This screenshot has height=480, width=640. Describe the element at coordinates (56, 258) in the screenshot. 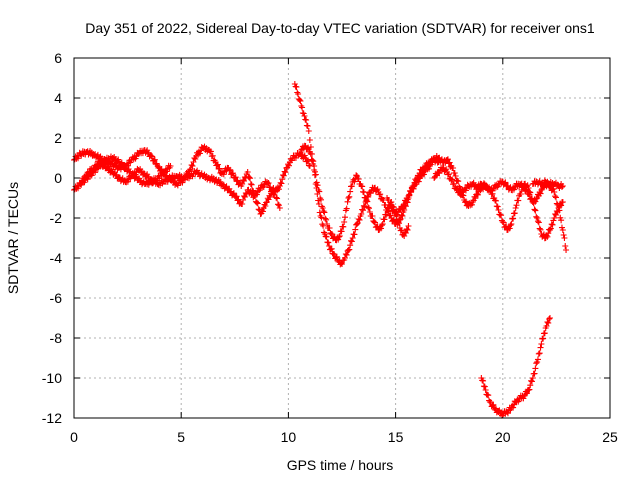

I see `y-tick-label: -4` at that location.